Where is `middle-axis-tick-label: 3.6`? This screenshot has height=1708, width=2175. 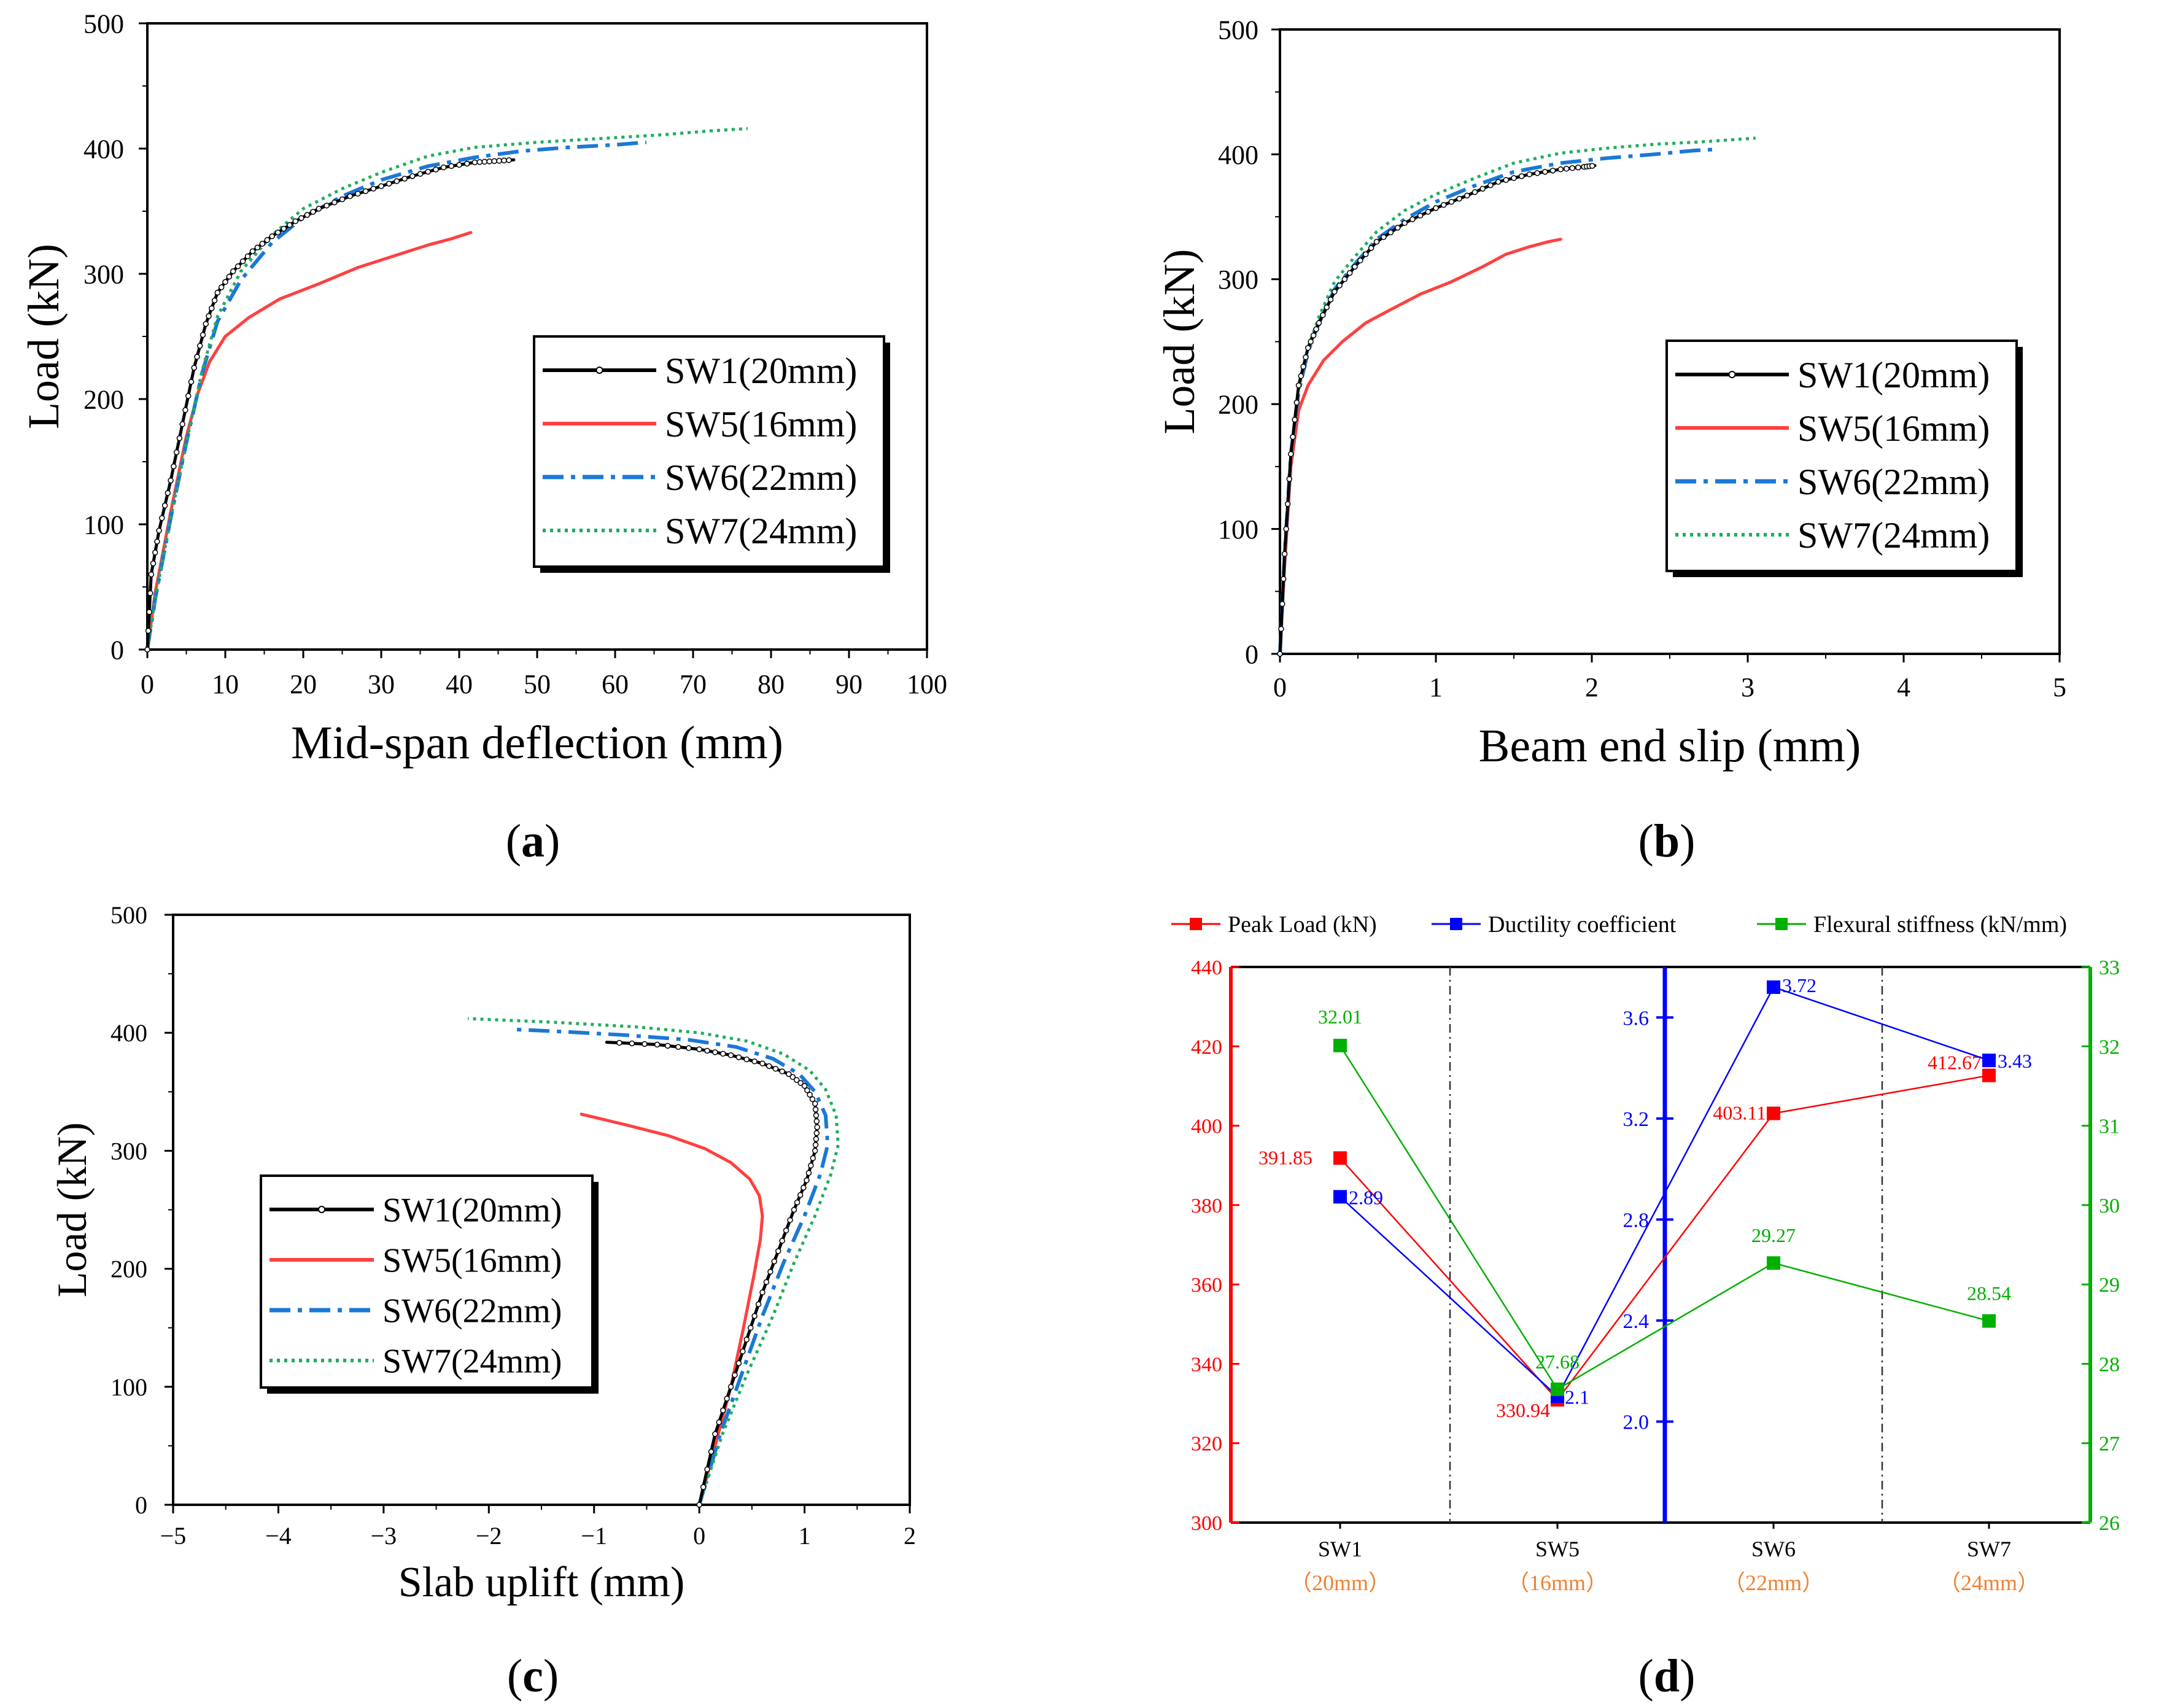
middle-axis-tick-label: 3.6 is located at coordinates (1636, 1018).